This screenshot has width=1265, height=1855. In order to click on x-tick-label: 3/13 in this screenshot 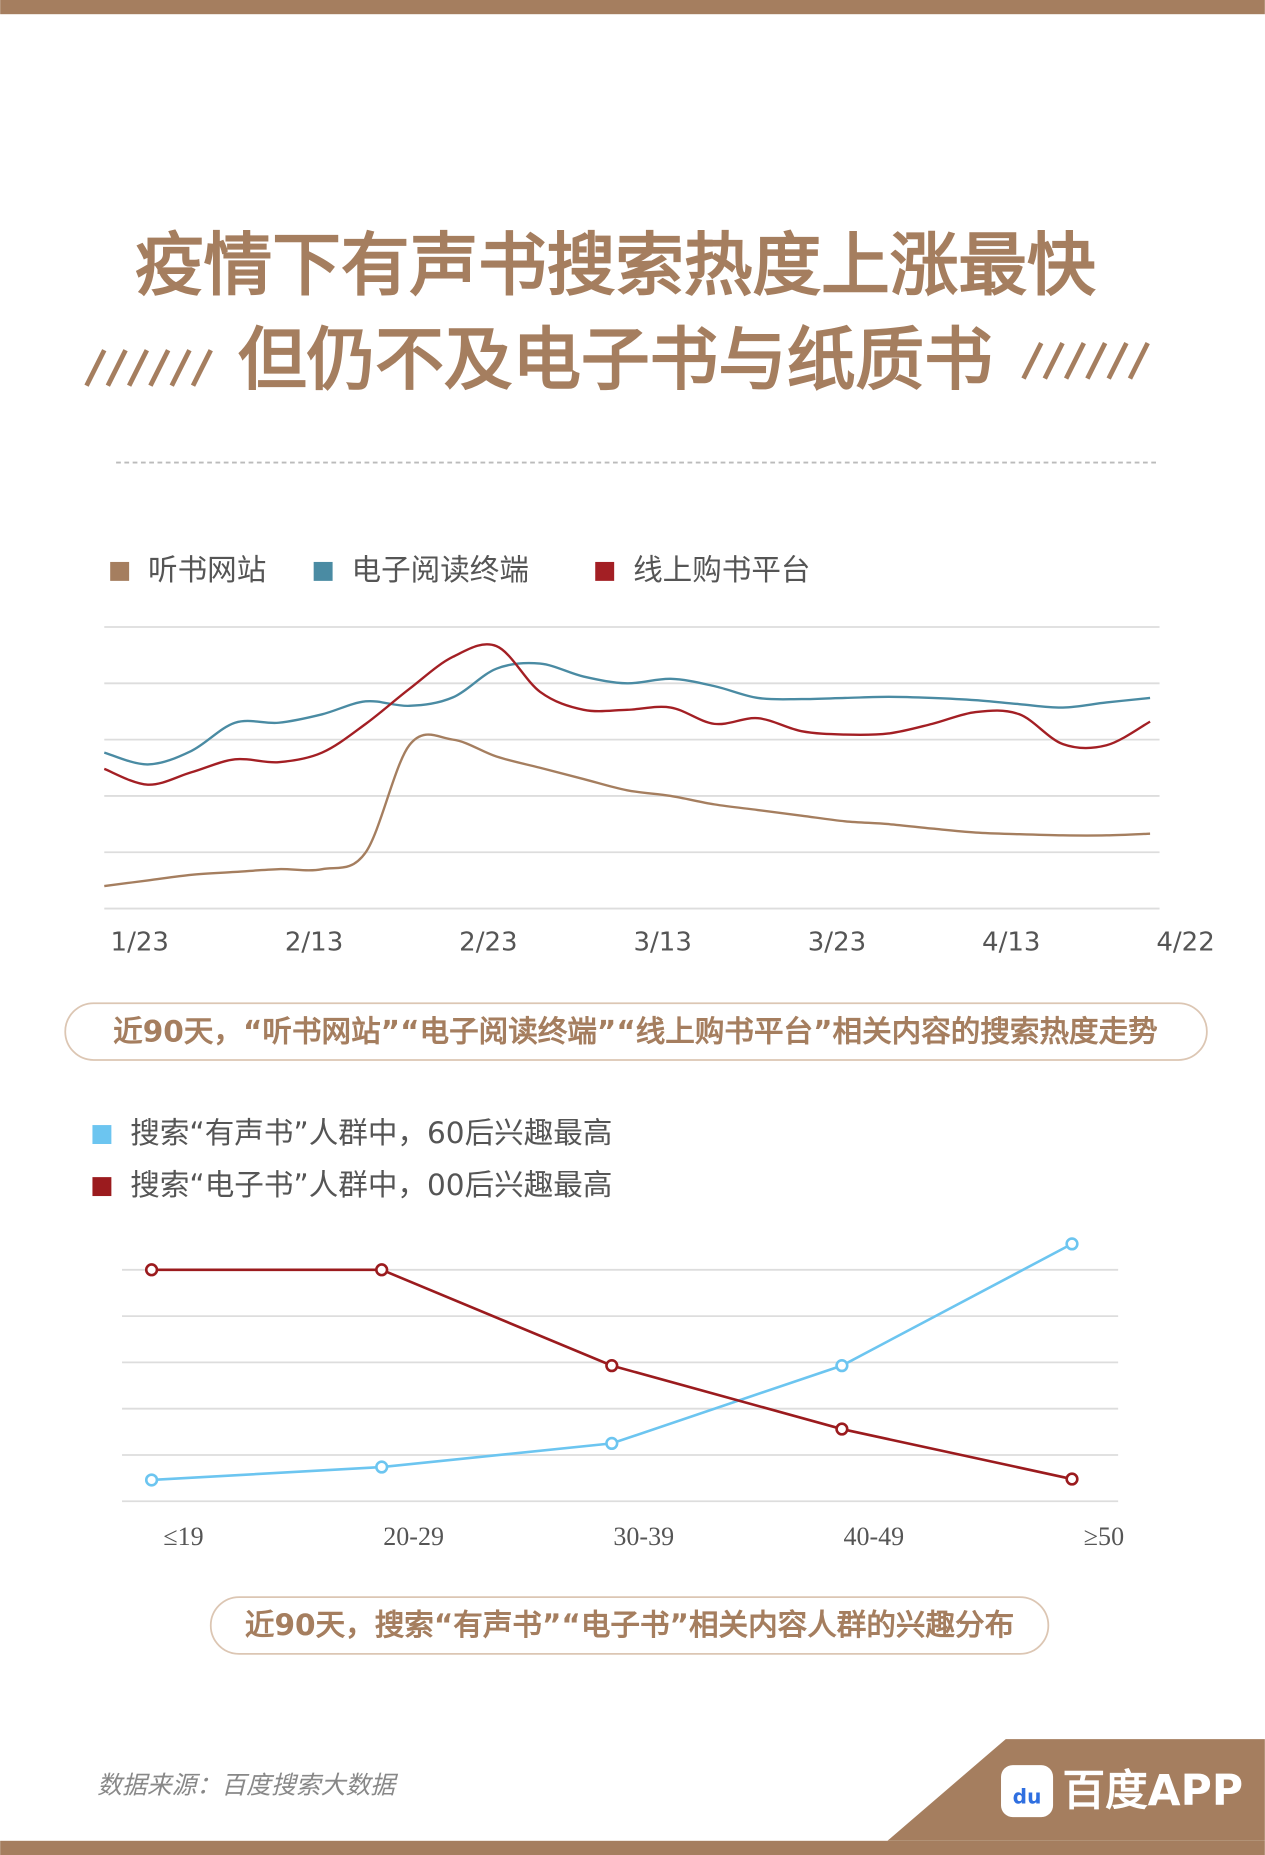, I will do `click(662, 942)`.